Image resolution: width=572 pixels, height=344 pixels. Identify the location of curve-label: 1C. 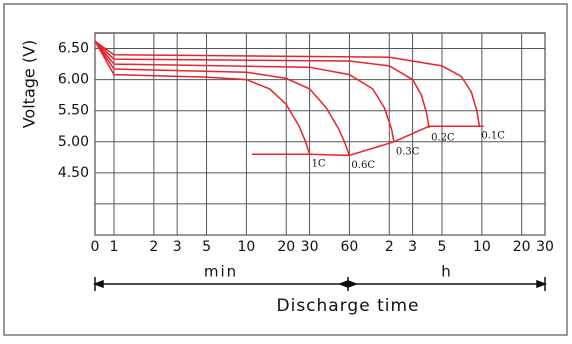
(319, 164).